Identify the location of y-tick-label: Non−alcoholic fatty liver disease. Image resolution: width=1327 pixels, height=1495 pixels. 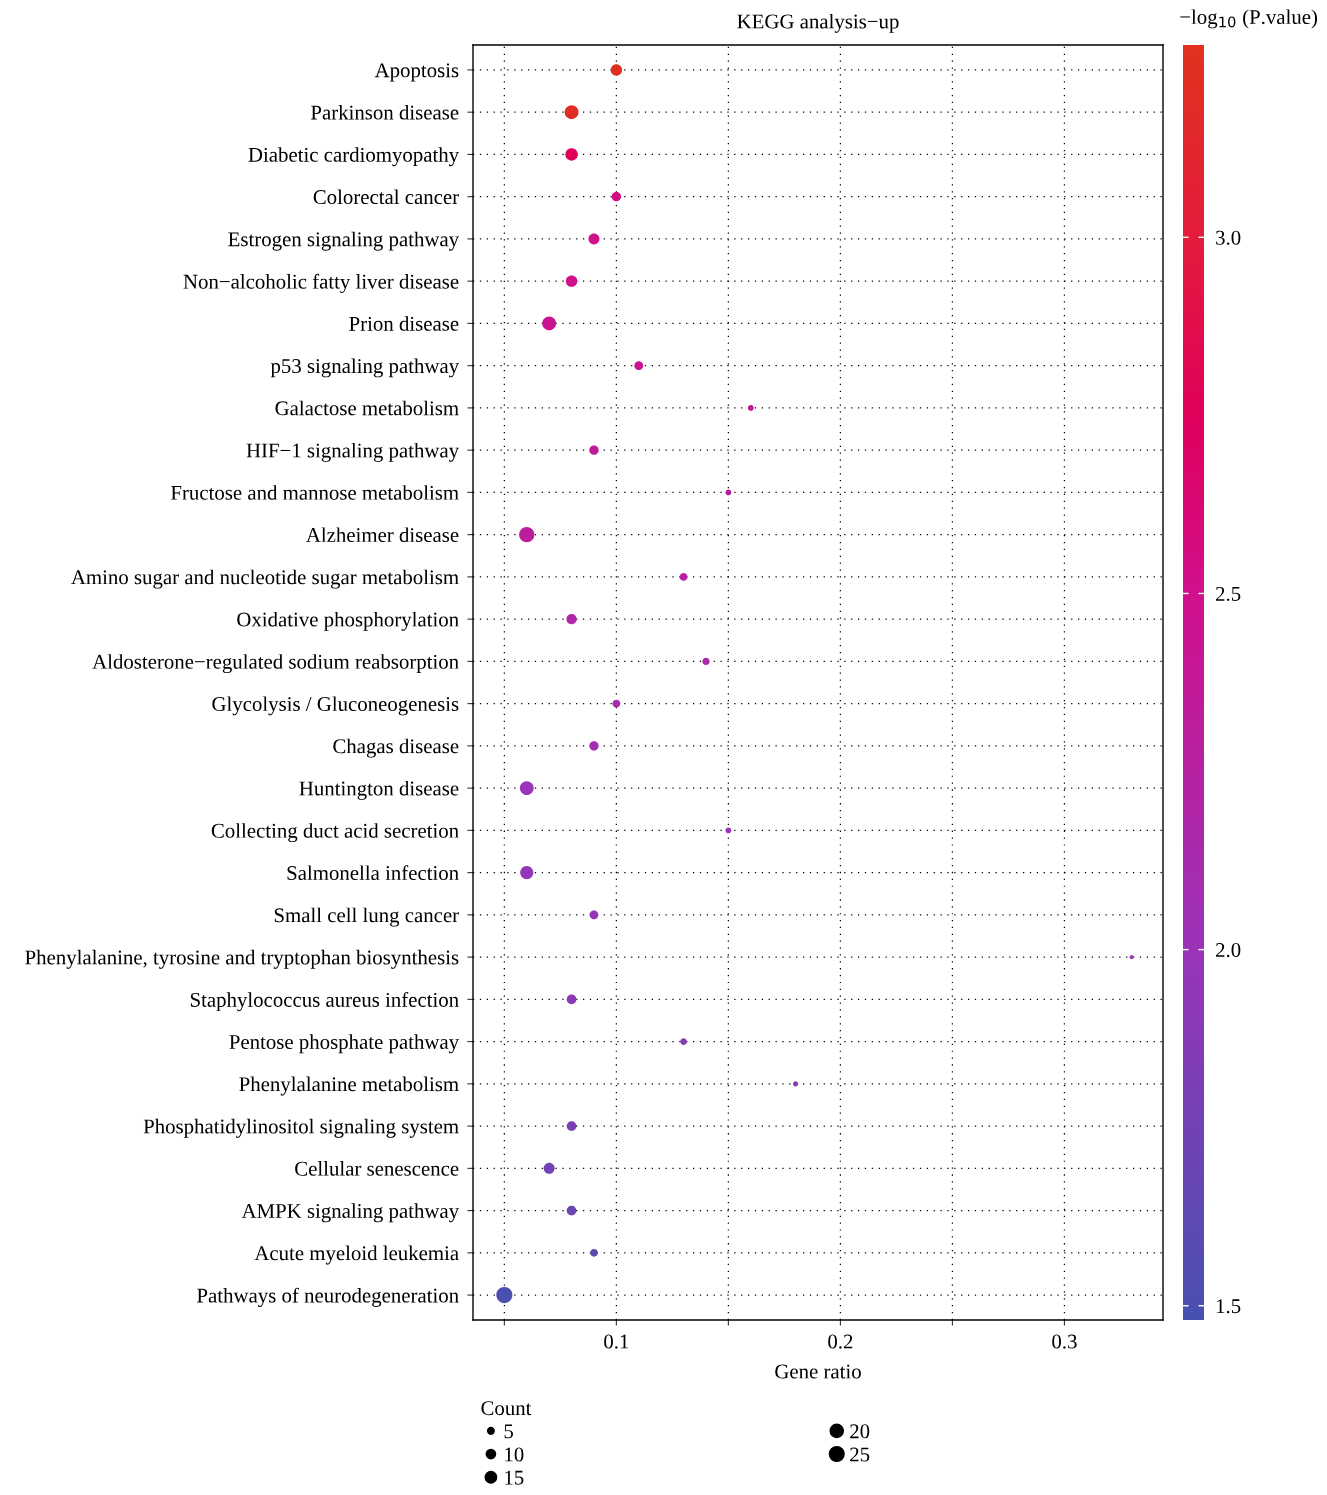
(321, 283).